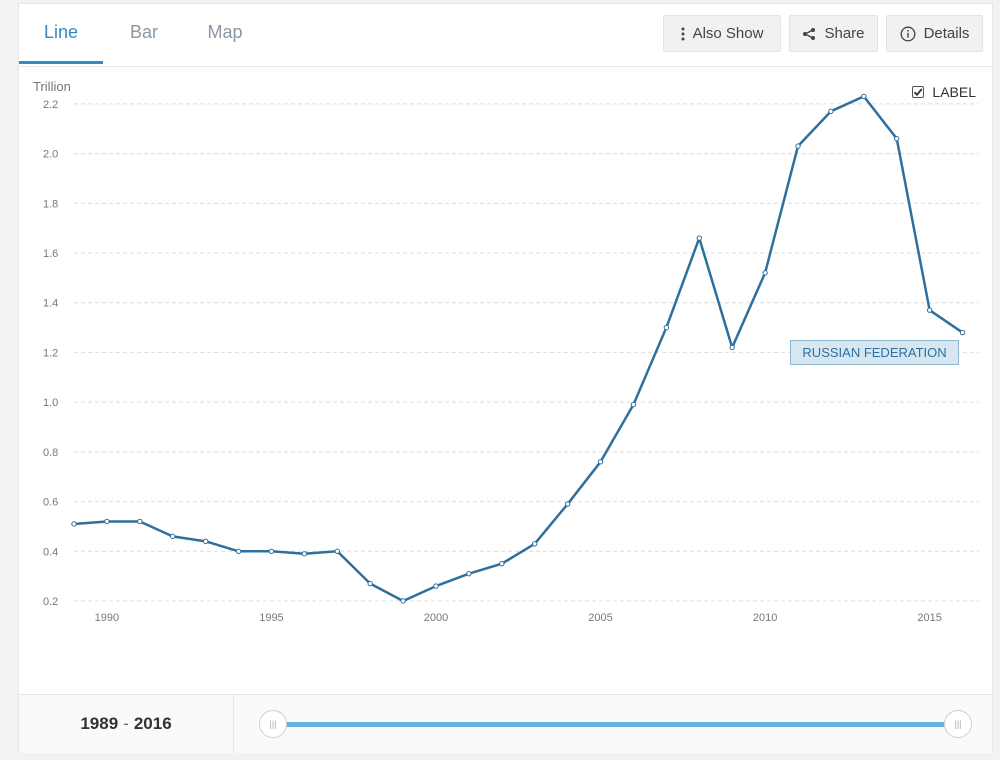 The height and width of the screenshot is (760, 1000). I want to click on tab-map: Map, so click(225, 32).